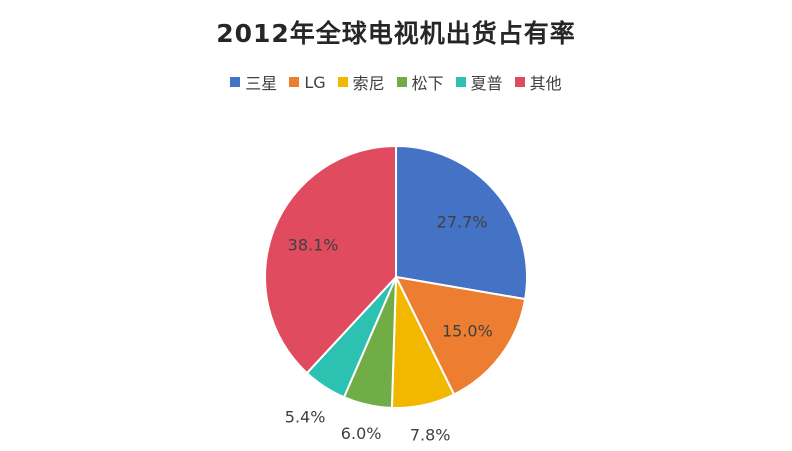  I want to click on legend-label-sharp: 夏普, so click(486, 83).